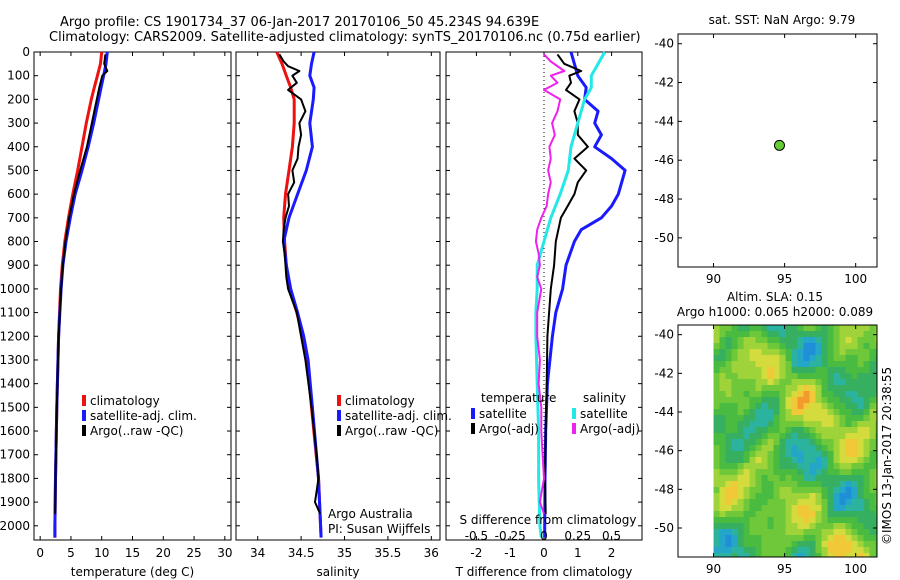  What do you see at coordinates (193, 553) in the screenshot?
I see `temperature-xtick-label: 25` at bounding box center [193, 553].